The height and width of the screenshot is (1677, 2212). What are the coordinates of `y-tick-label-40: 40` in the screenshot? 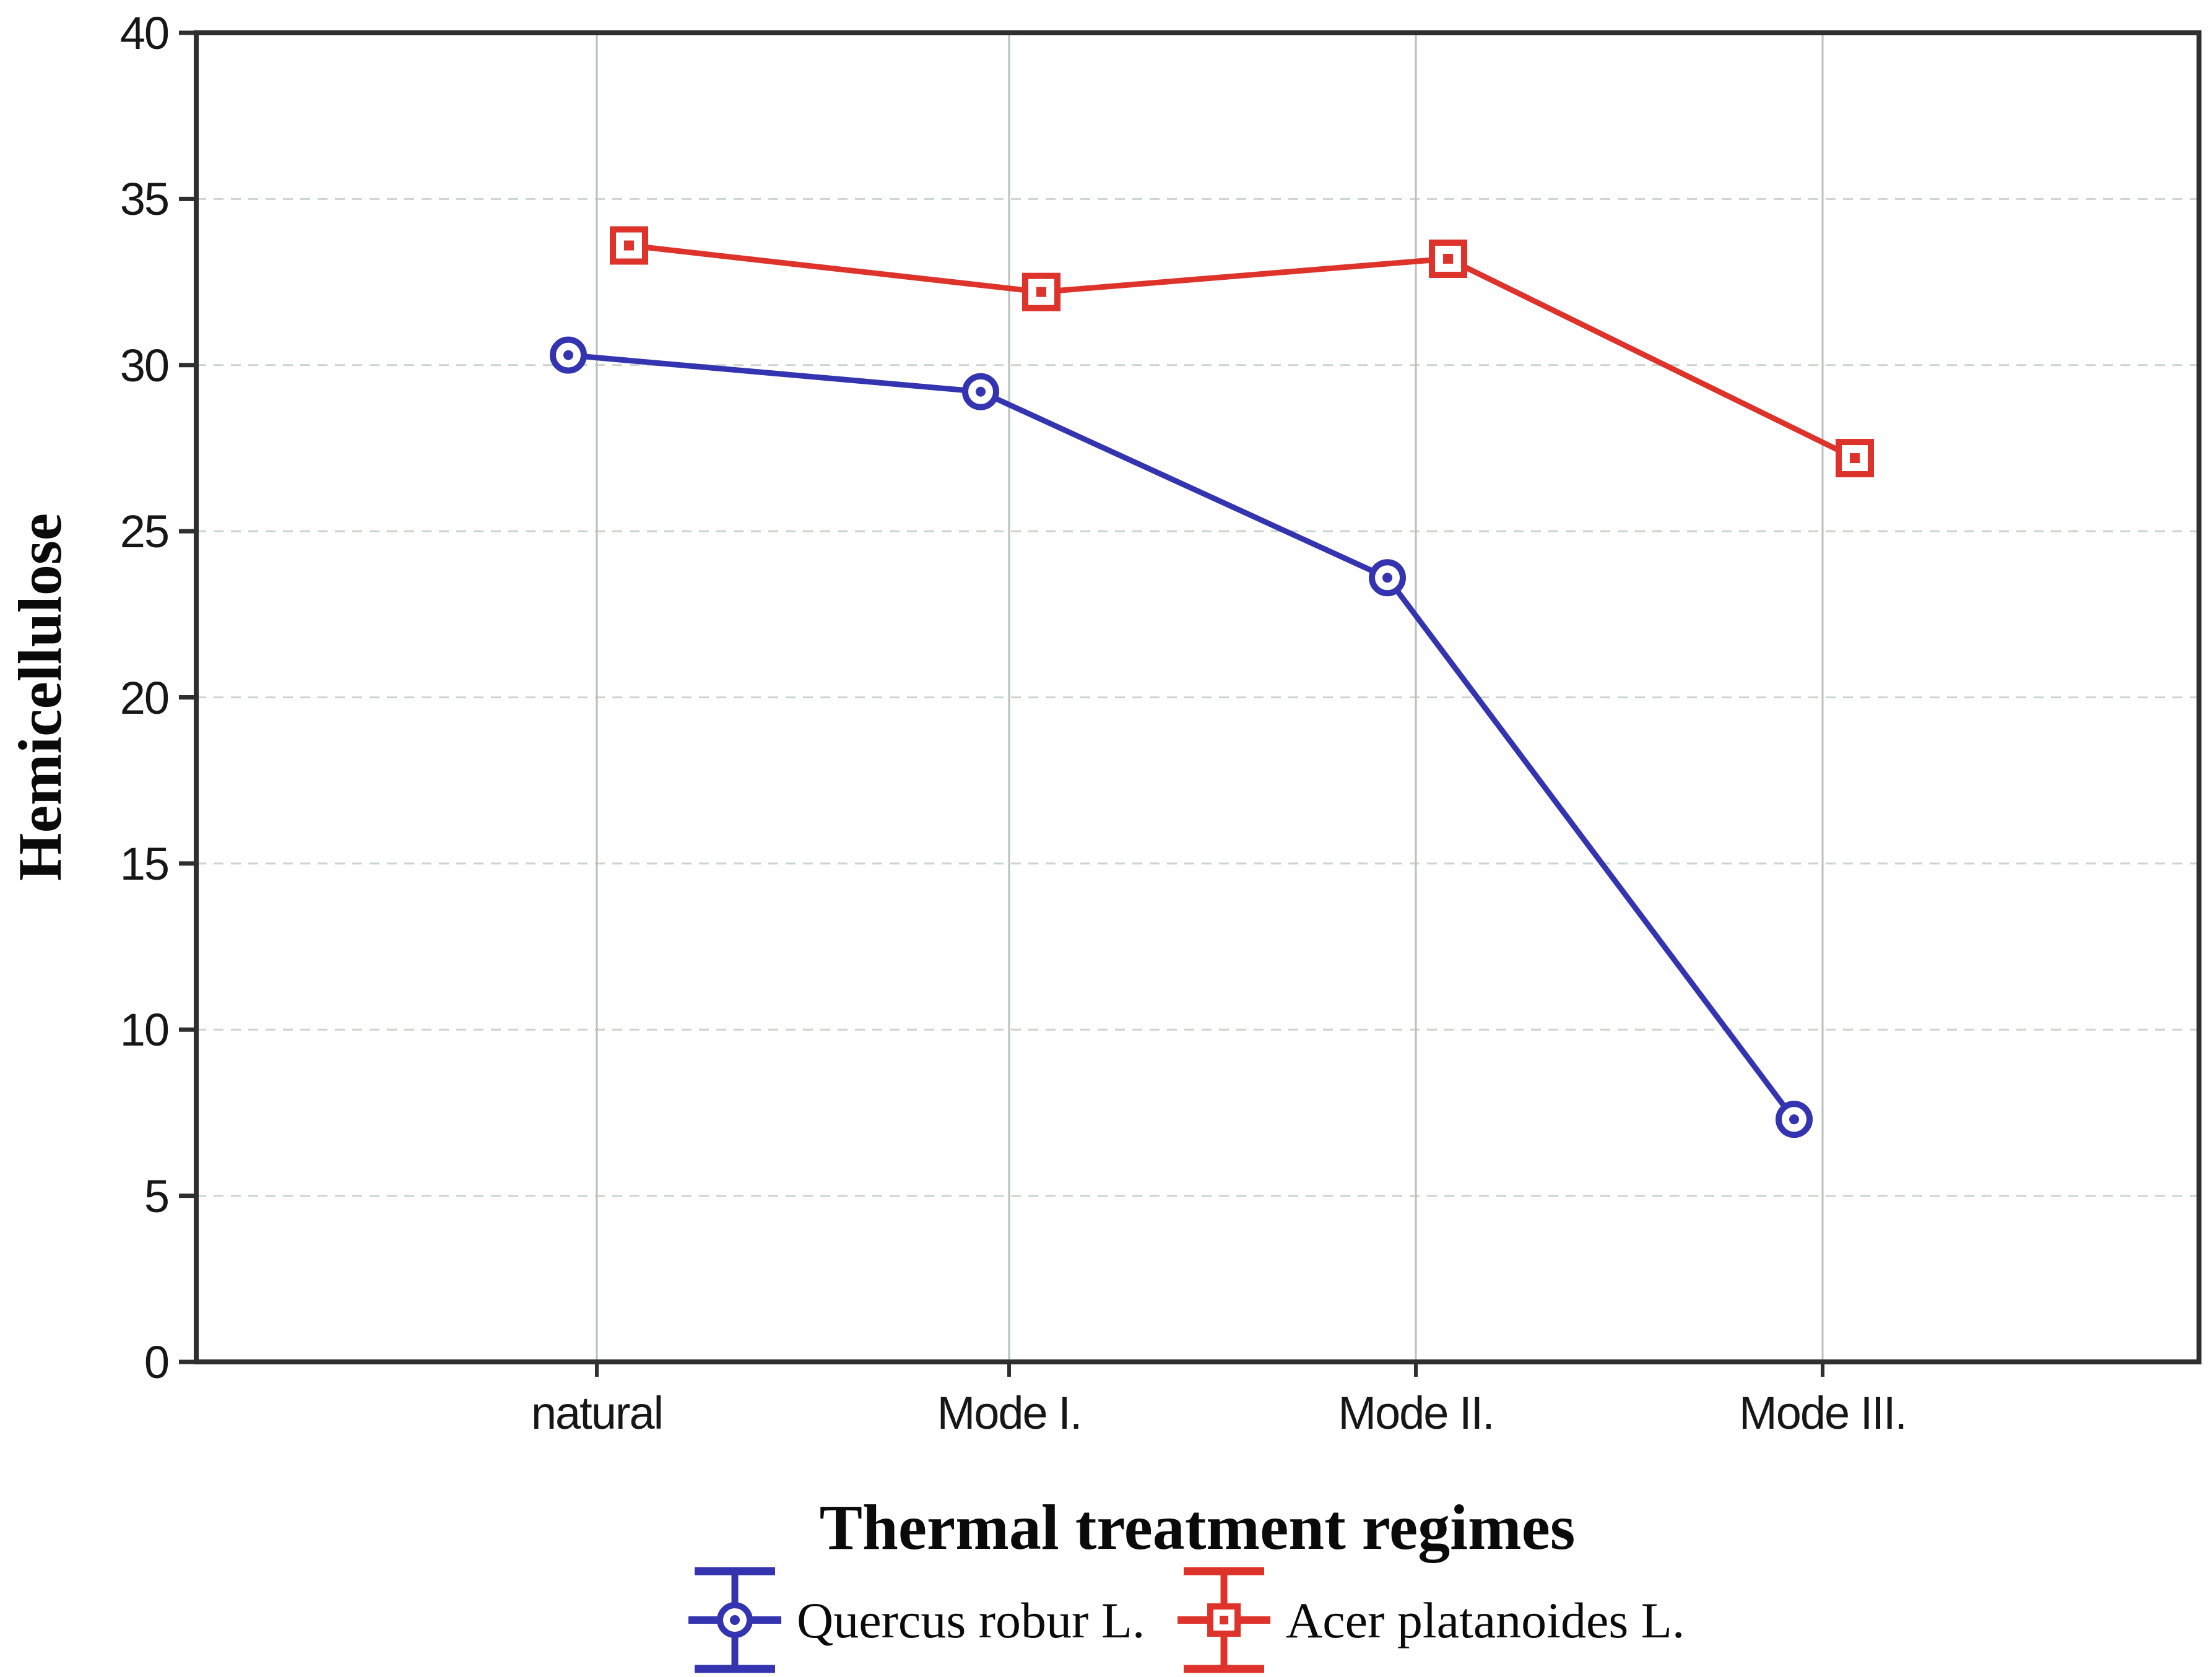 It's located at (144, 33).